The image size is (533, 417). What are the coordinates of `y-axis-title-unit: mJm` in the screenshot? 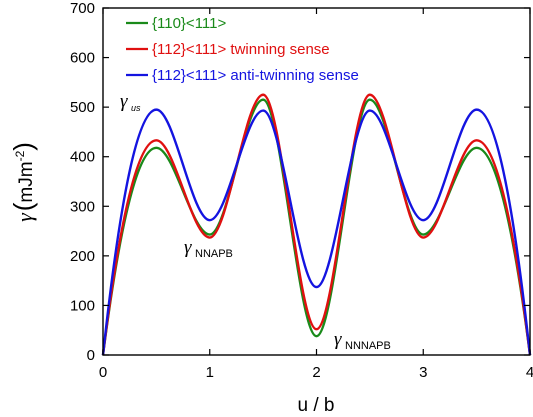 It's located at (26, 181).